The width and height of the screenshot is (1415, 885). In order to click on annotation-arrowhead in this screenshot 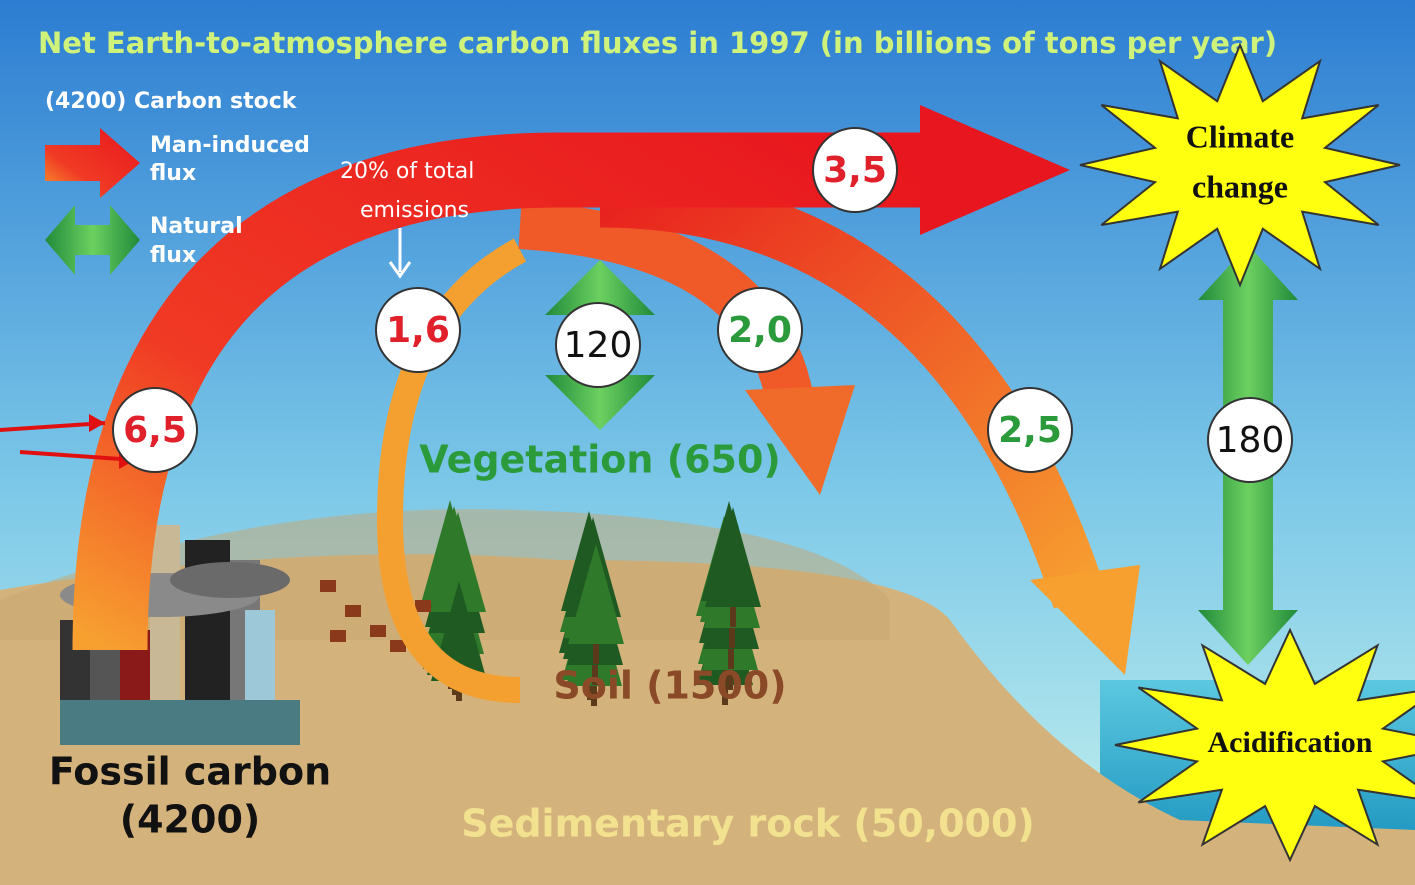, I will do `click(400, 270)`.